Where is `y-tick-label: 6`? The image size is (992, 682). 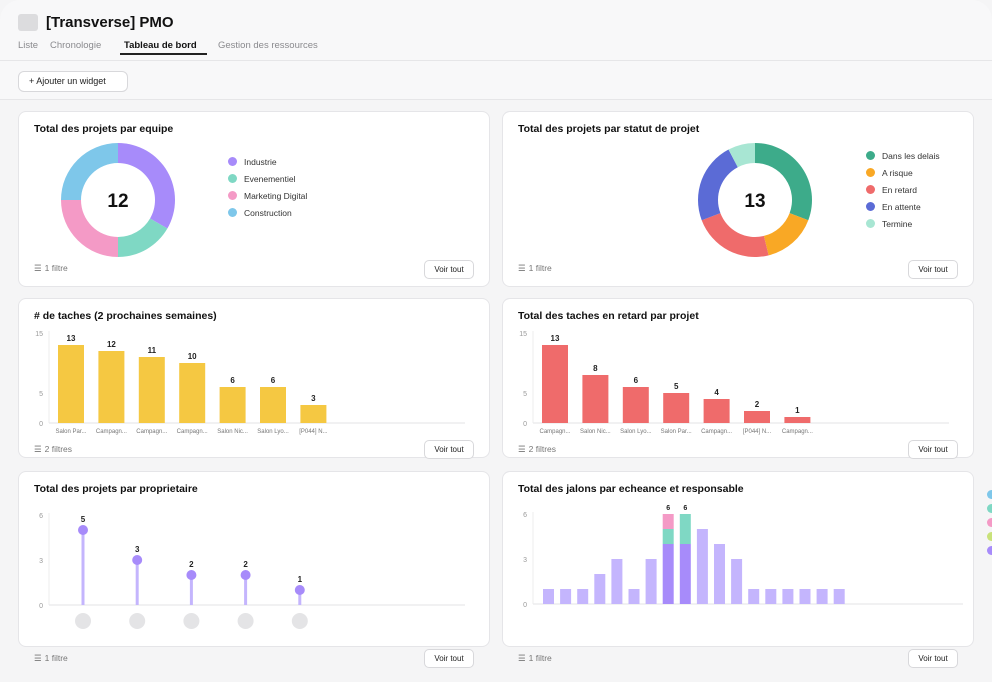
y-tick-label: 6 is located at coordinates (41, 516).